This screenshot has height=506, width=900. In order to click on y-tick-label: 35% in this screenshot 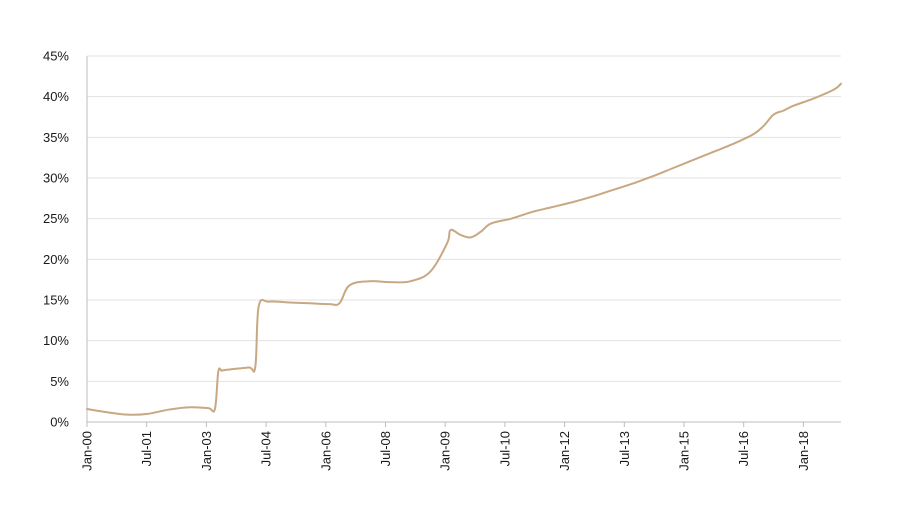, I will do `click(56, 137)`.